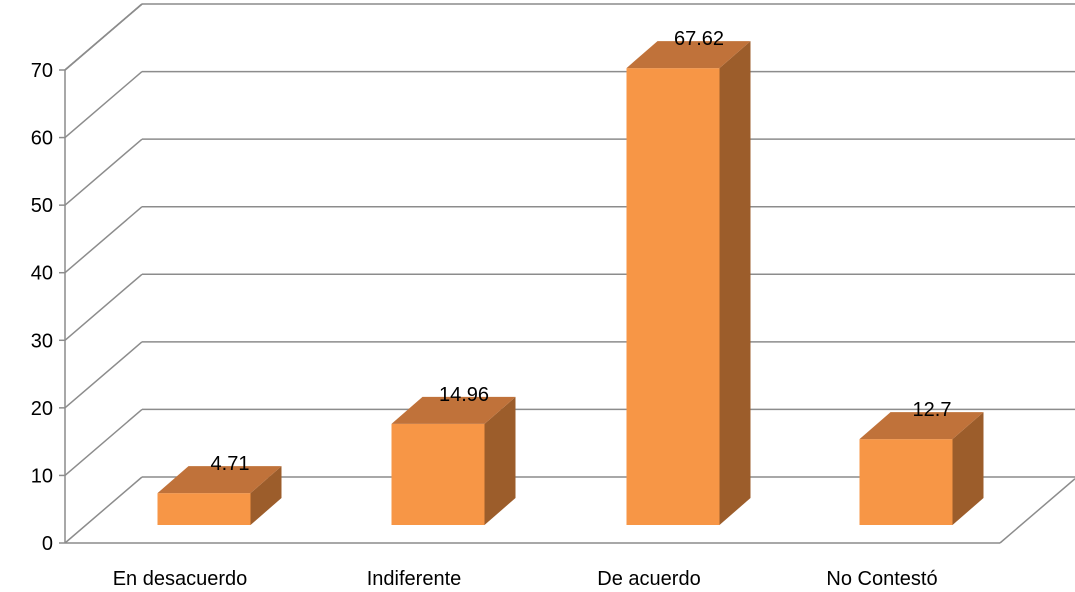  I want to click on y-tick-label: 70, so click(42, 71).